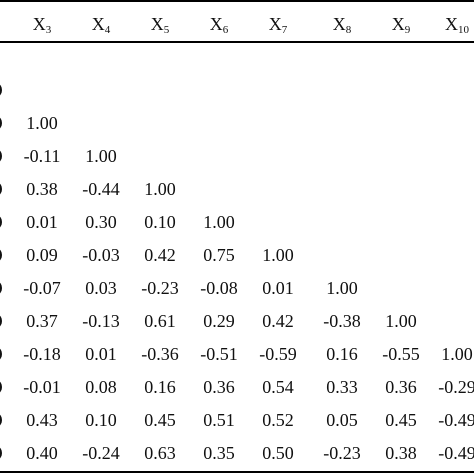 The image size is (474, 474). I want to click on table-cell: 0.50, so click(278, 453).